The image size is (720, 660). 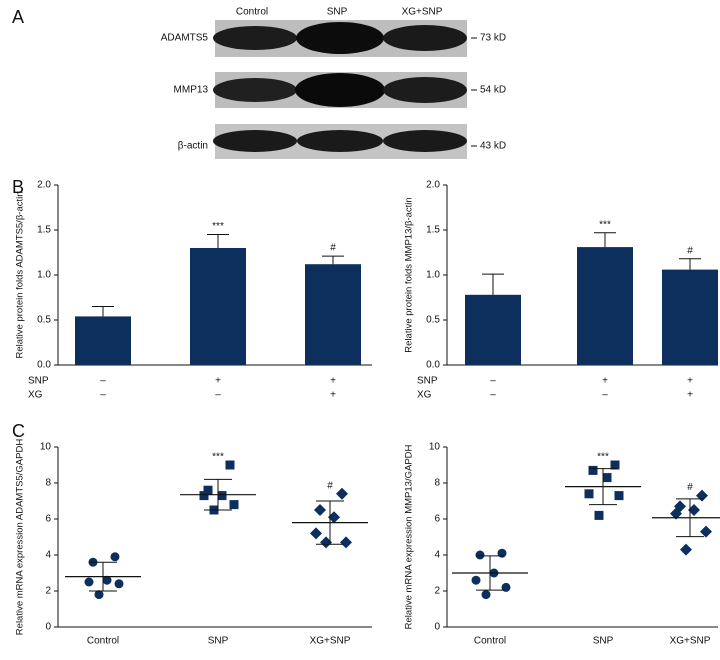 I want to click on lane-label: Control, so click(x=252, y=12).